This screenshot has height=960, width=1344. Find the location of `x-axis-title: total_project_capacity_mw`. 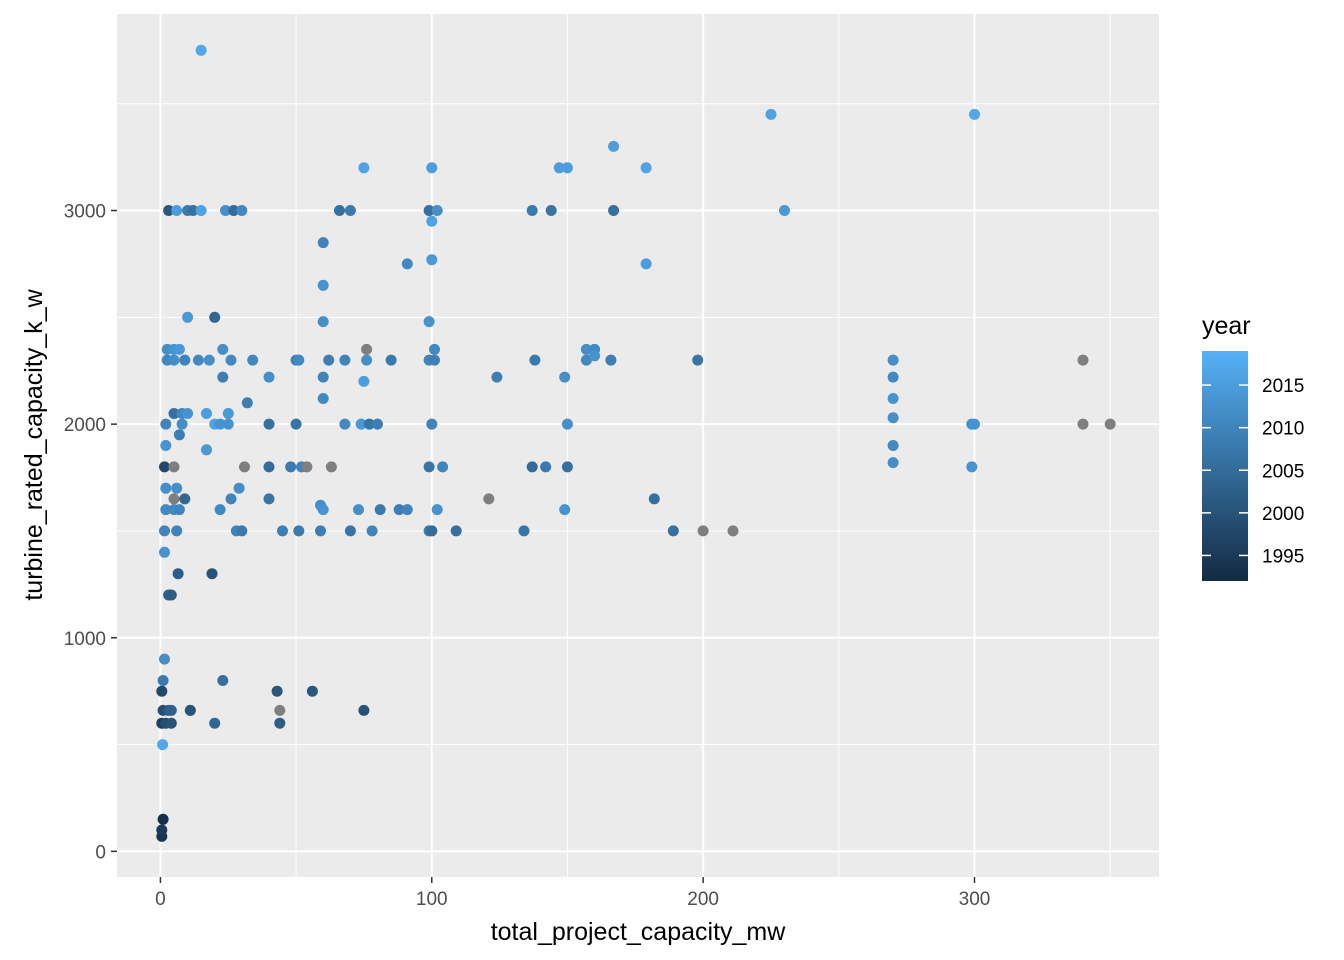

x-axis-title: total_project_capacity_mw is located at coordinates (639, 932).